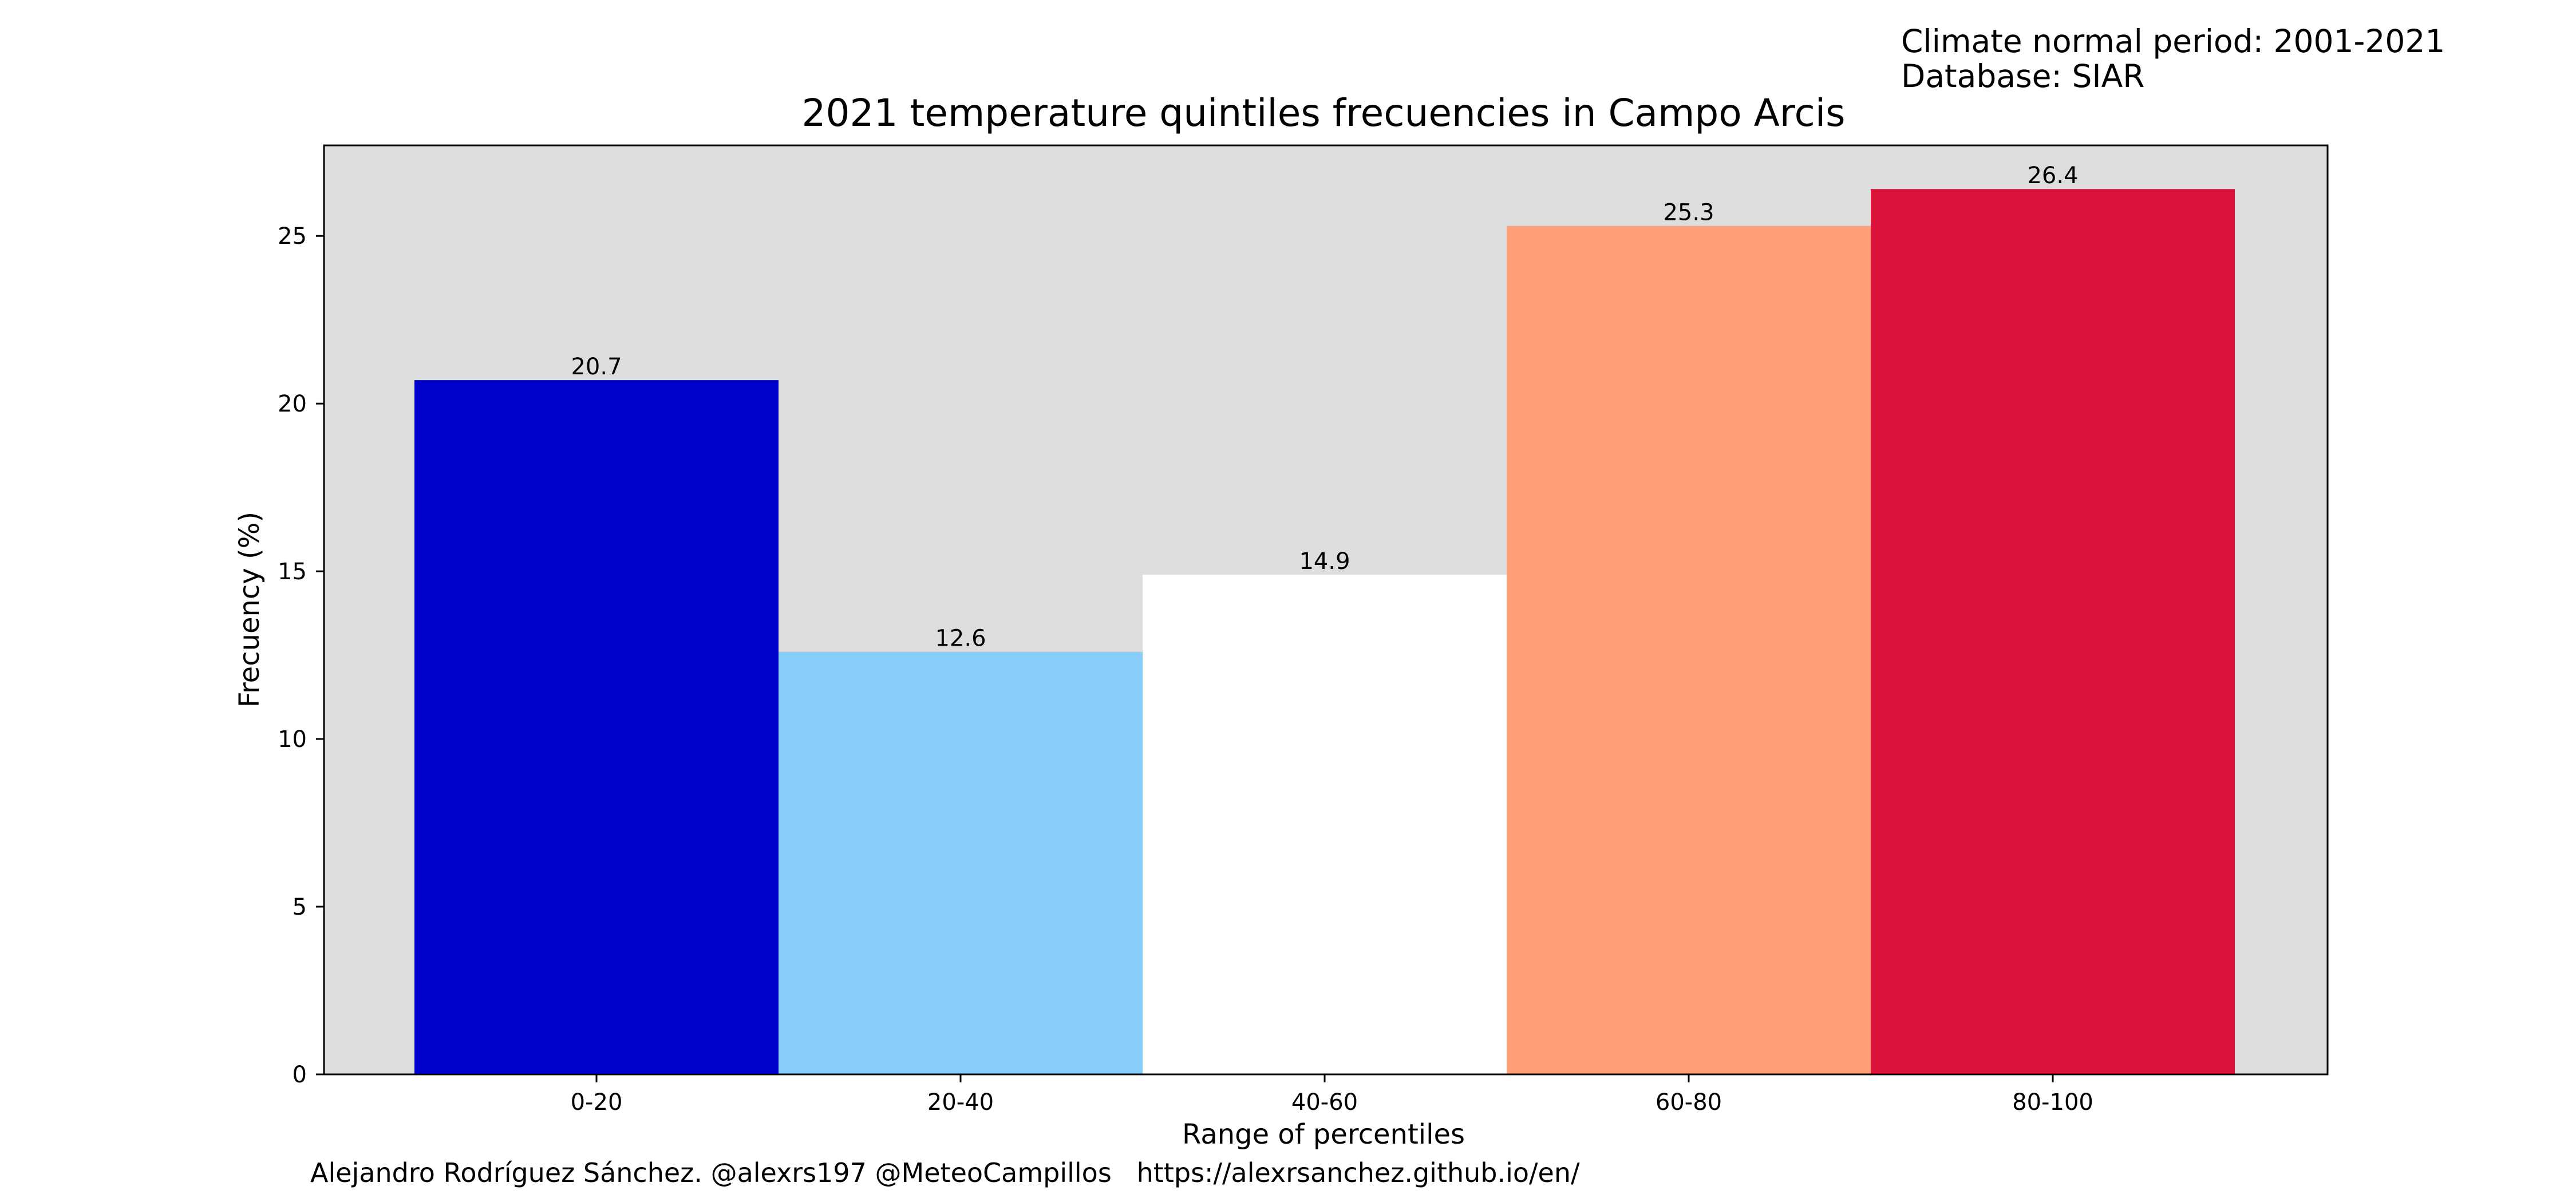 The image size is (2576, 1202). I want to click on y-tick-label: 0, so click(300, 1075).